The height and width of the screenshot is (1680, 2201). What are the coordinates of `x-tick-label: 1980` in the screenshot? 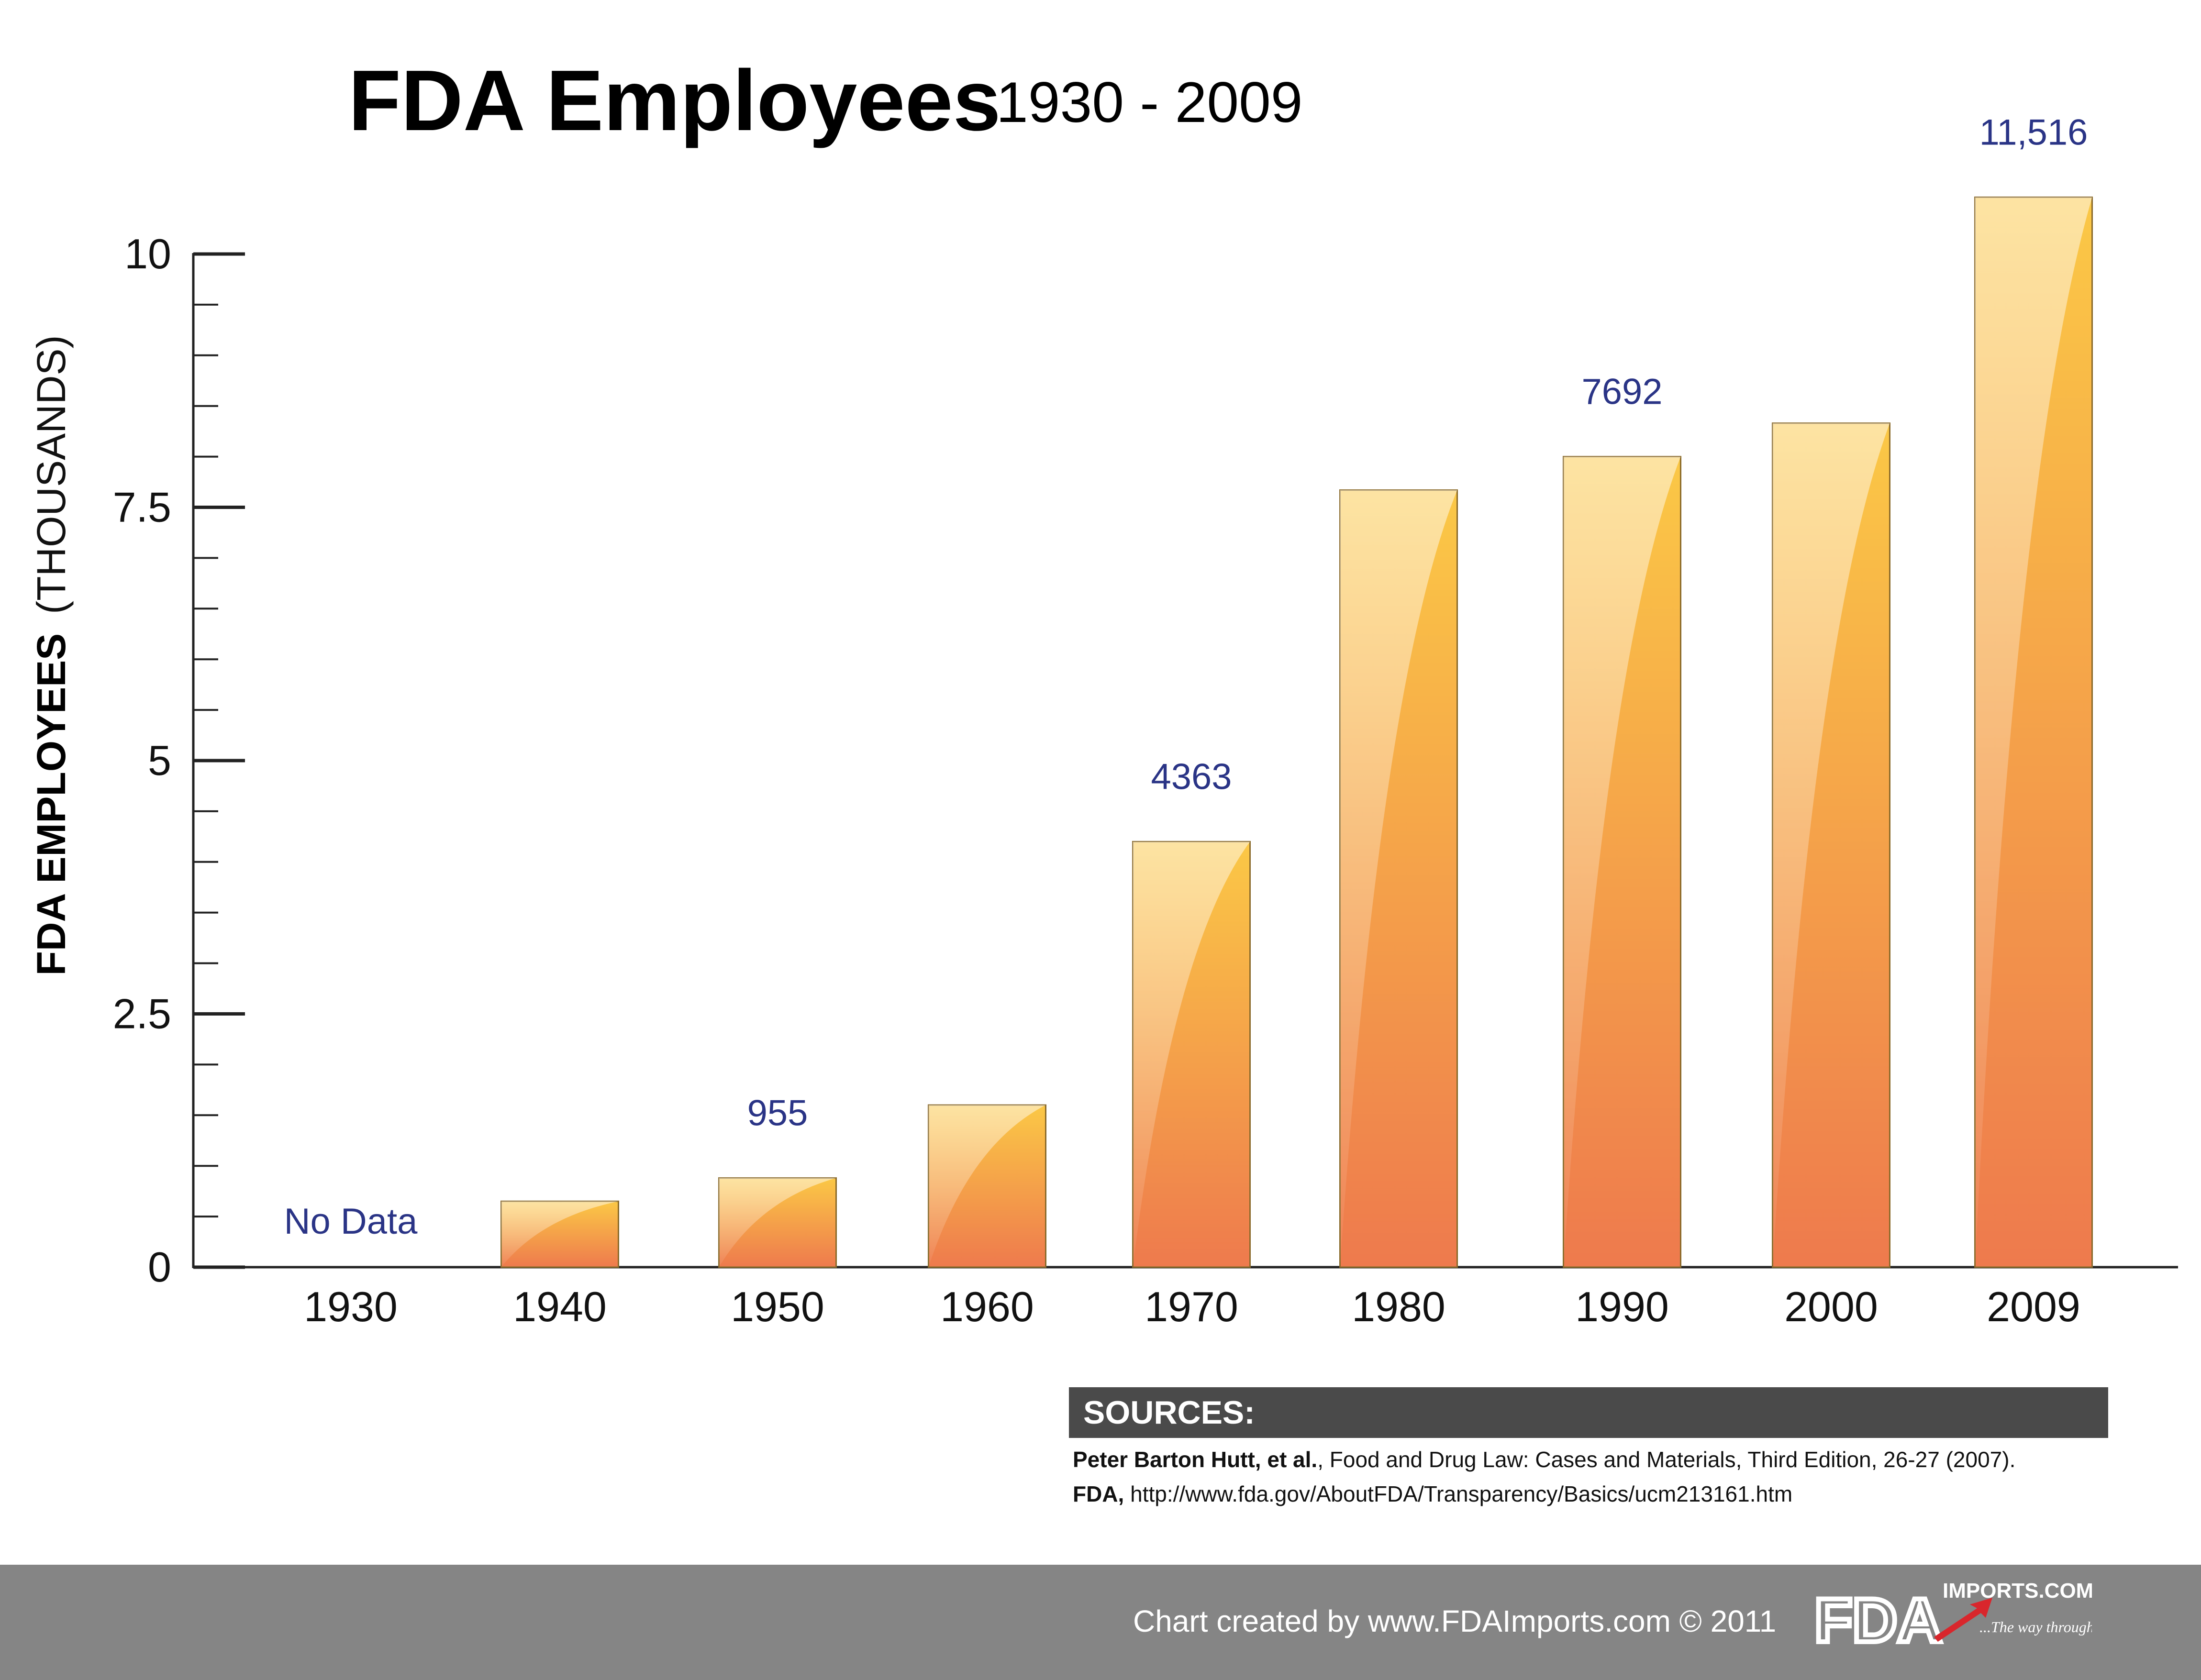 It's located at (1399, 1307).